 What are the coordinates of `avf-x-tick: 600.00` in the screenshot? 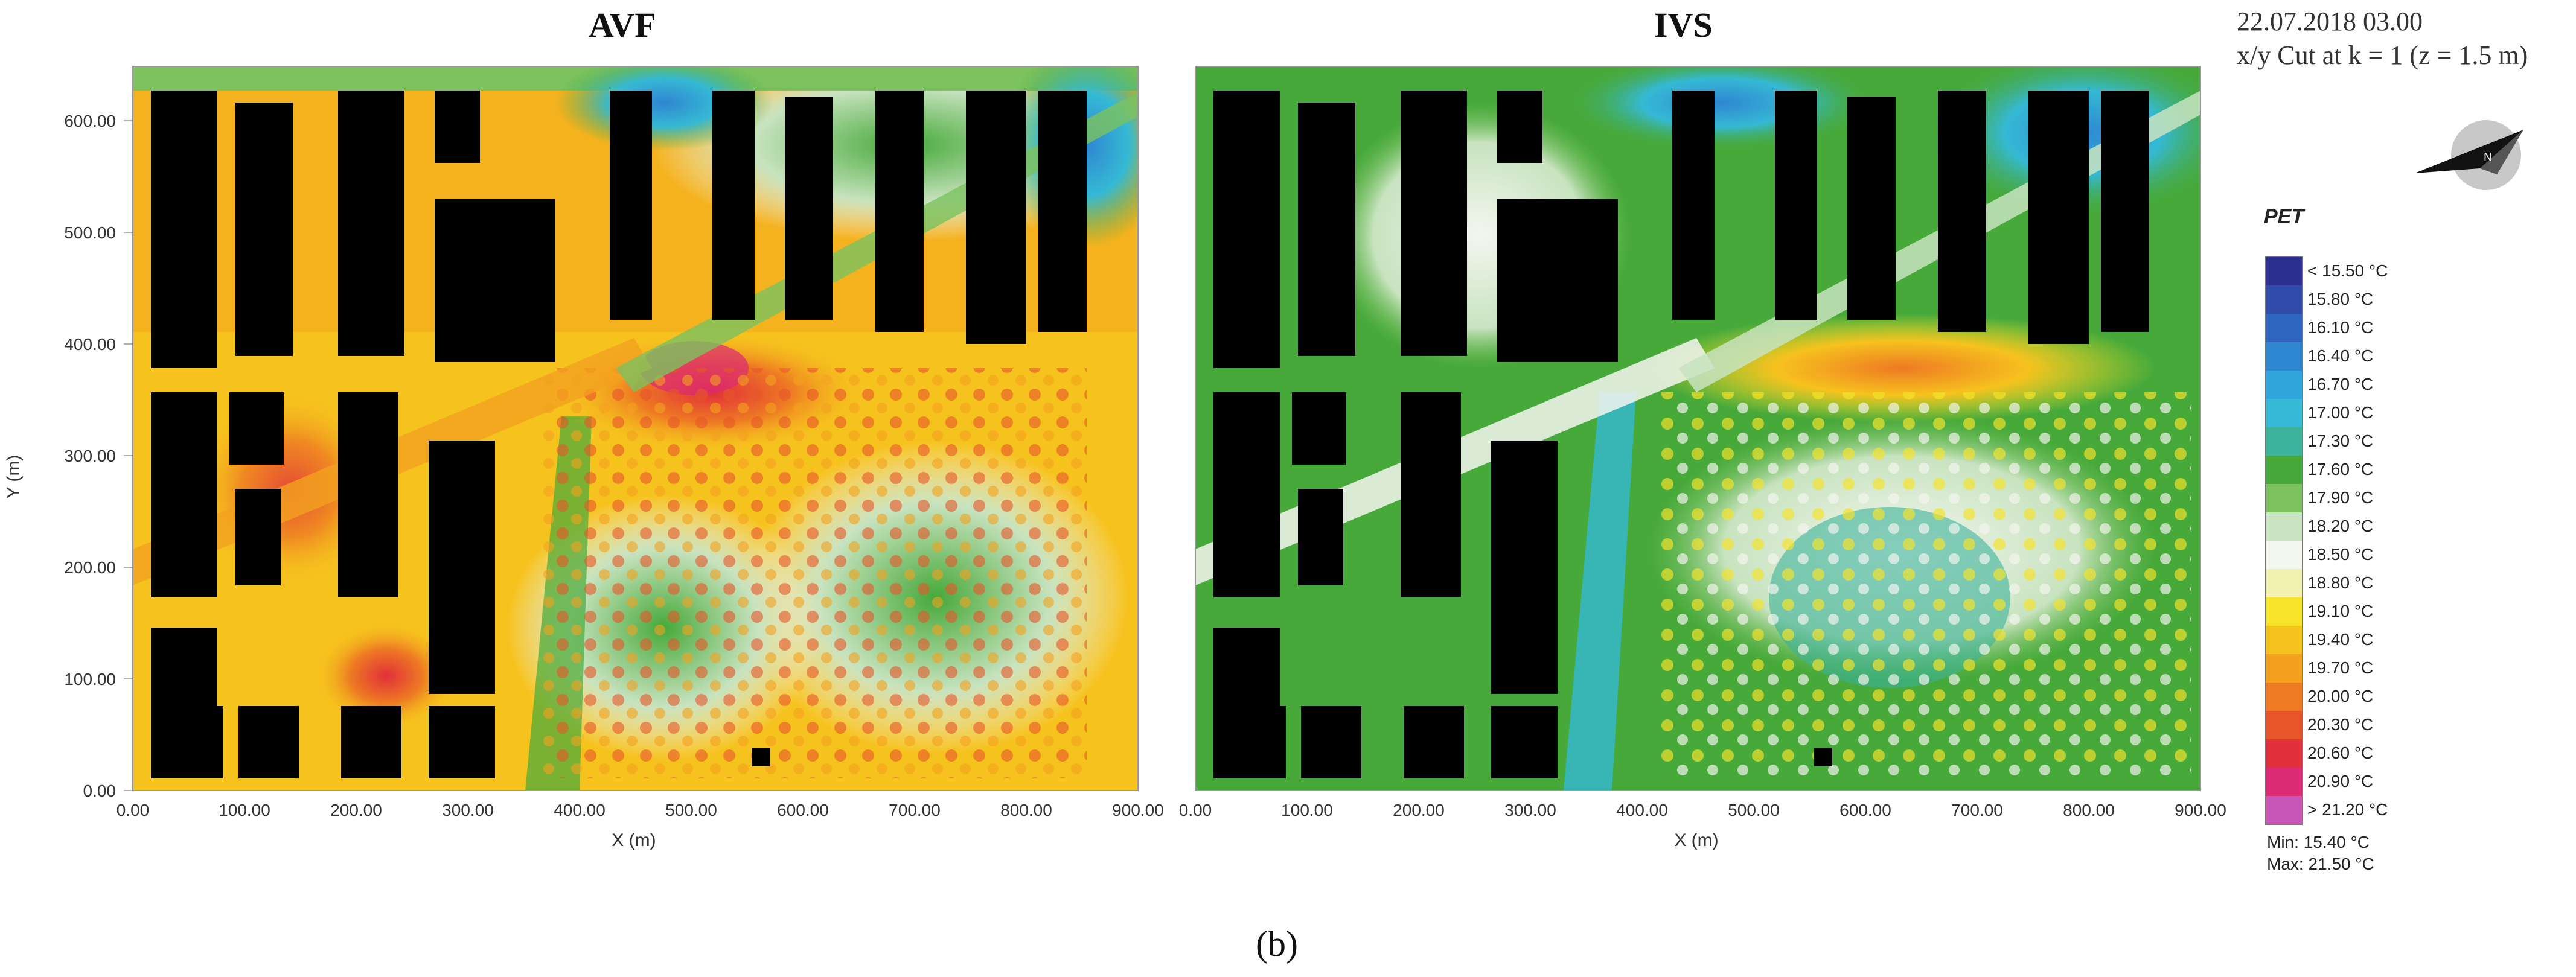 It's located at (803, 810).